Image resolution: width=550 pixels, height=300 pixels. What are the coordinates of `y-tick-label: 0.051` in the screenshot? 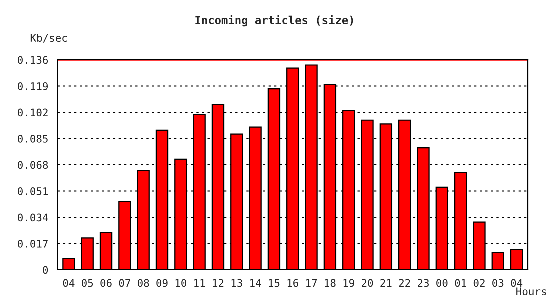 It's located at (33, 192).